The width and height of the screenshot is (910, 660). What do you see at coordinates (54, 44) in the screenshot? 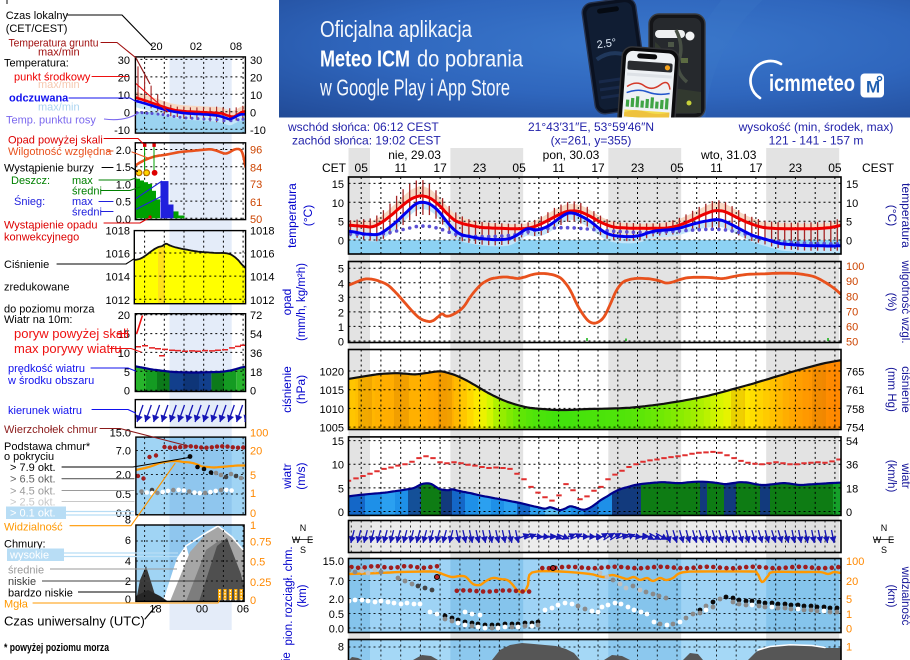
I see `svg-text: Temperatura gruntu` at bounding box center [54, 44].